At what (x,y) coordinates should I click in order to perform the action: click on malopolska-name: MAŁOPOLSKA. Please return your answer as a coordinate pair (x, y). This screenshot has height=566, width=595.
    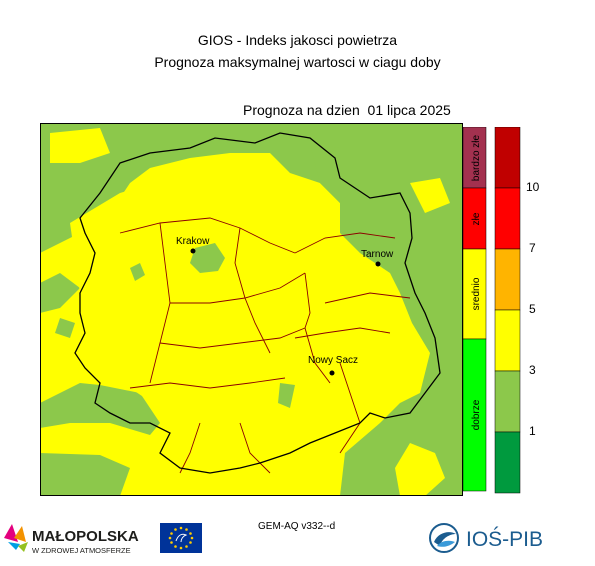
    Looking at the image, I should click on (85, 536).